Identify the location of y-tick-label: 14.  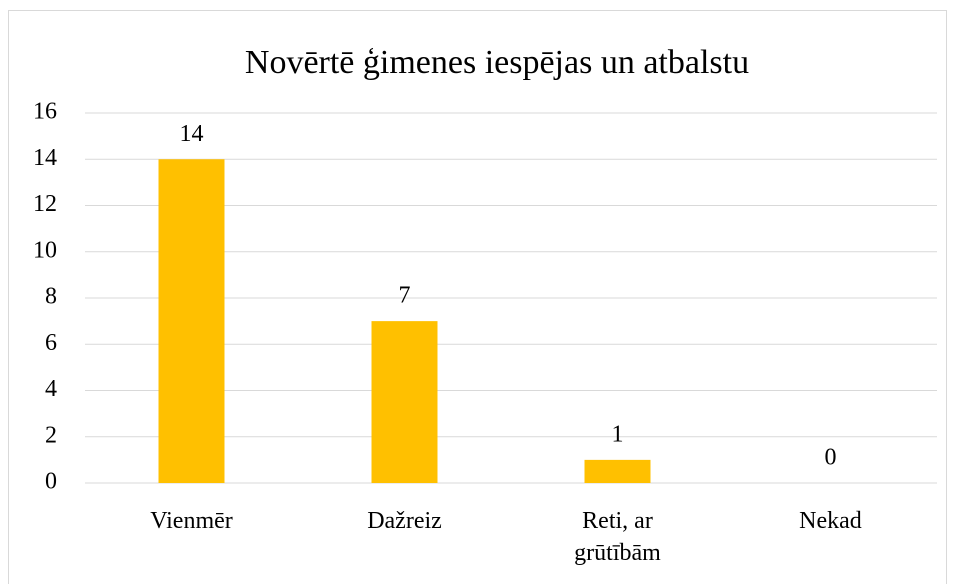
(45, 158).